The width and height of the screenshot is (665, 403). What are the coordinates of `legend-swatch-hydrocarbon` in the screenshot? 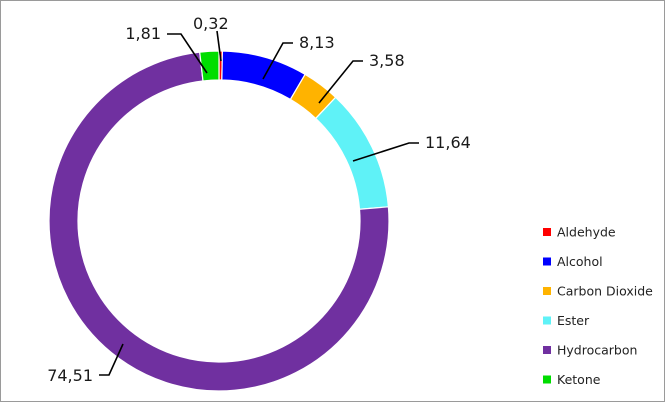 It's located at (547, 350).